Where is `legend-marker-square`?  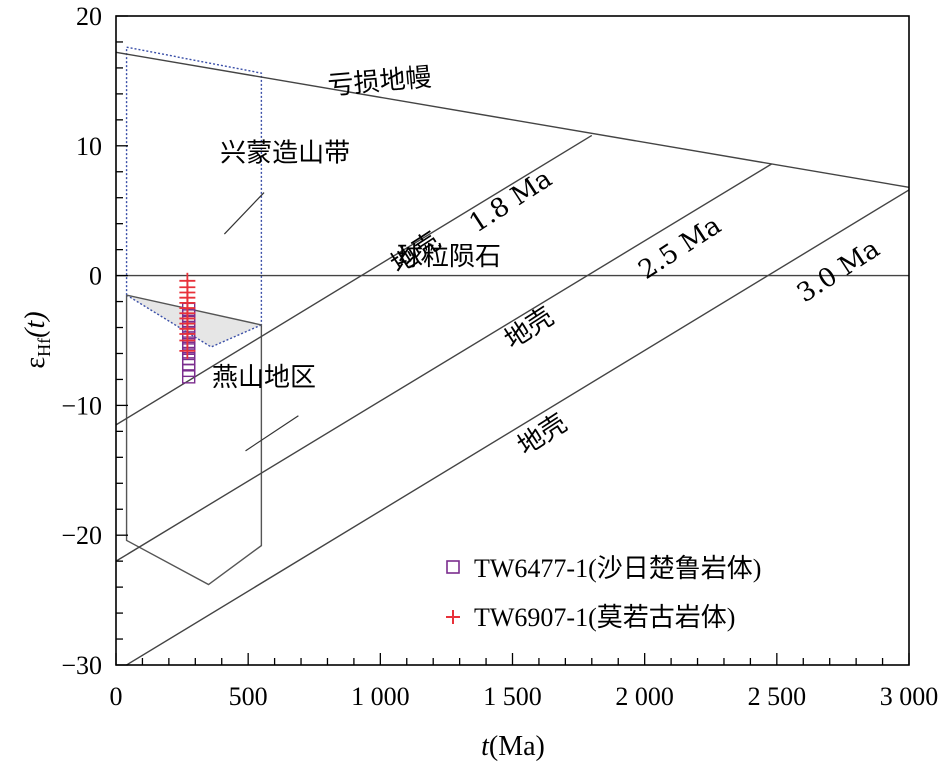 legend-marker-square is located at coordinates (453, 567).